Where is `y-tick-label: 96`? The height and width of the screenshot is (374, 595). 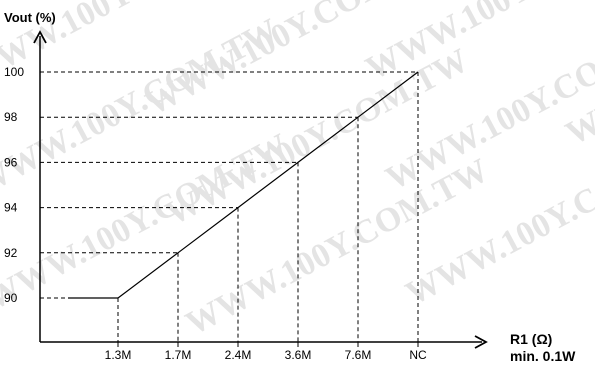 y-tick-label: 96 is located at coordinates (11, 162).